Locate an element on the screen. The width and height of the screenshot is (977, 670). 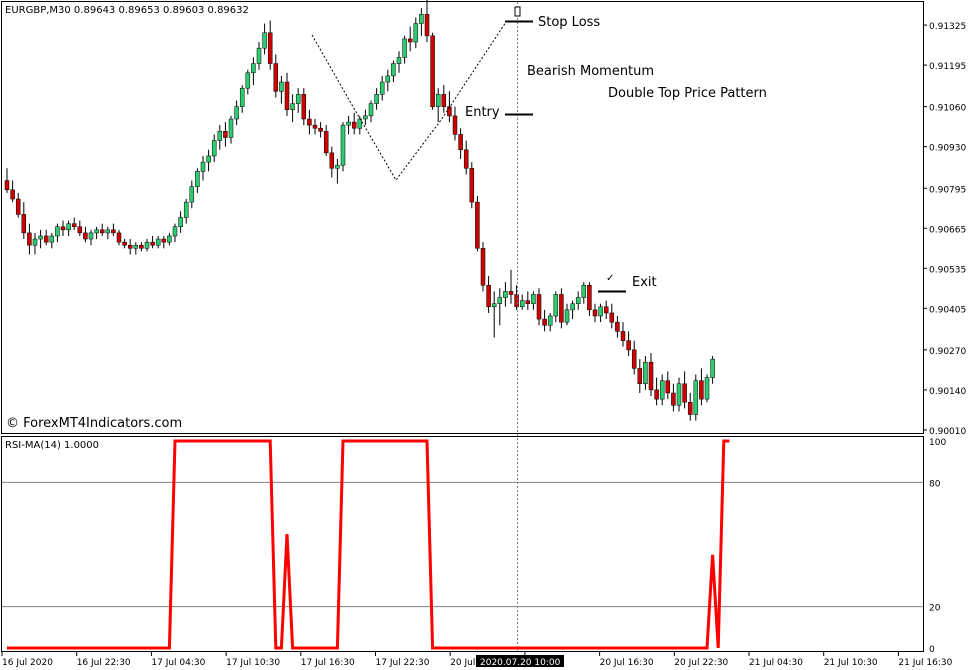
price-tick-label: 0.90665 is located at coordinates (947, 230).